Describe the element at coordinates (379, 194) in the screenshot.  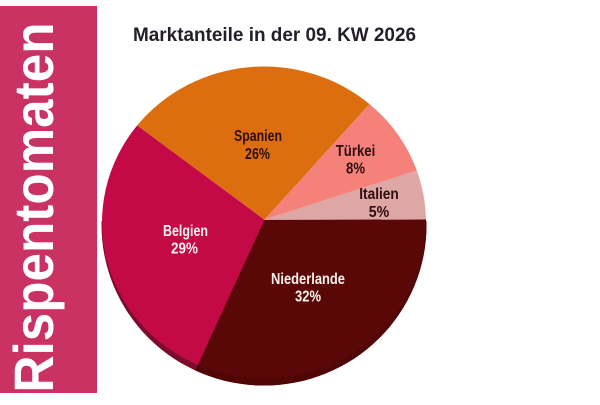
I see `svg-text: Italien` at that location.